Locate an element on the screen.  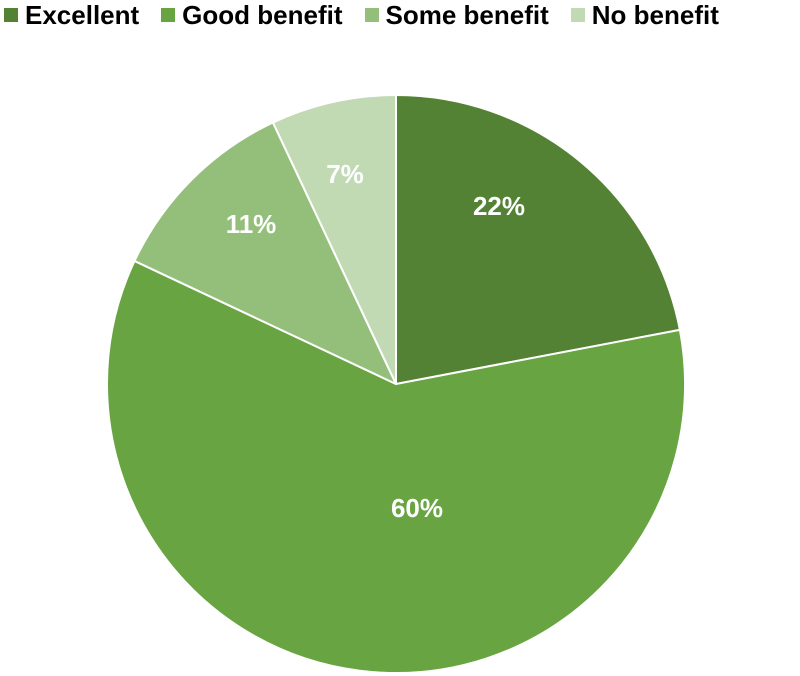
legend-swatch-some-benefit is located at coordinates (371, 15).